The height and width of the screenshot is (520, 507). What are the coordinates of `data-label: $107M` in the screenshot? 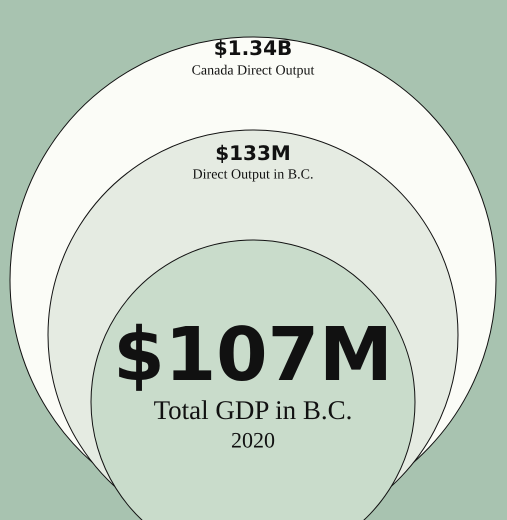 It's located at (253, 355).